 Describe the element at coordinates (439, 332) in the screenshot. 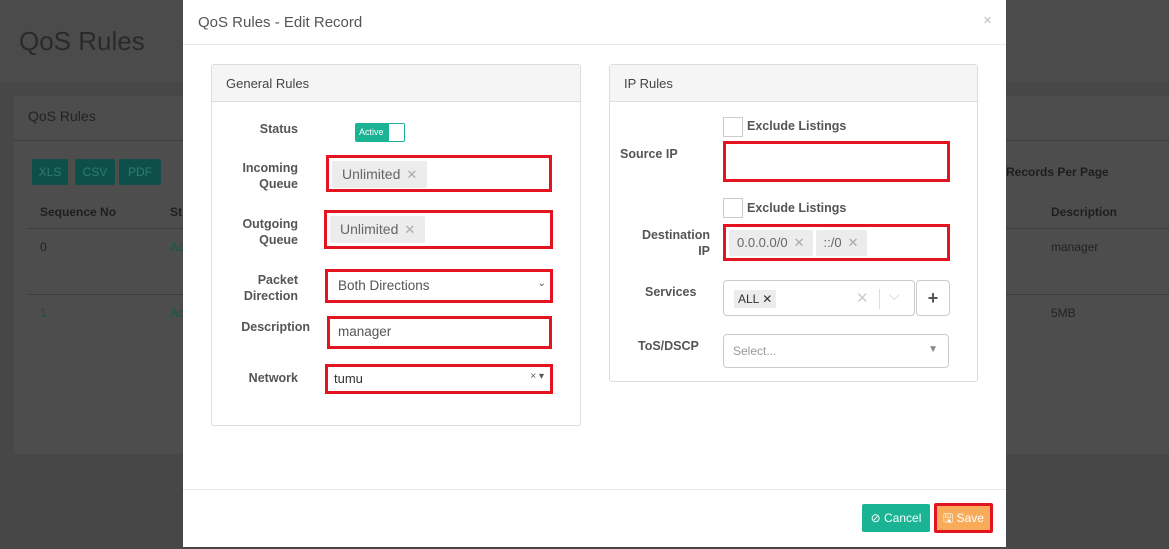

I see `description-input: manager` at that location.